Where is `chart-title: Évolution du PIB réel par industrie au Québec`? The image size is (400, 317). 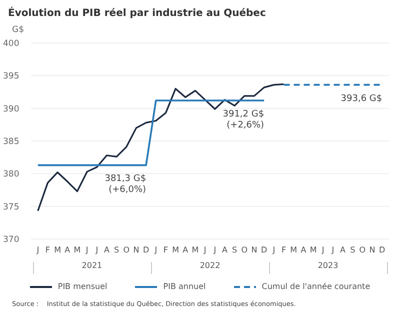 chart-title: Évolution du PIB réel par industrie au Québec is located at coordinates (137, 13).